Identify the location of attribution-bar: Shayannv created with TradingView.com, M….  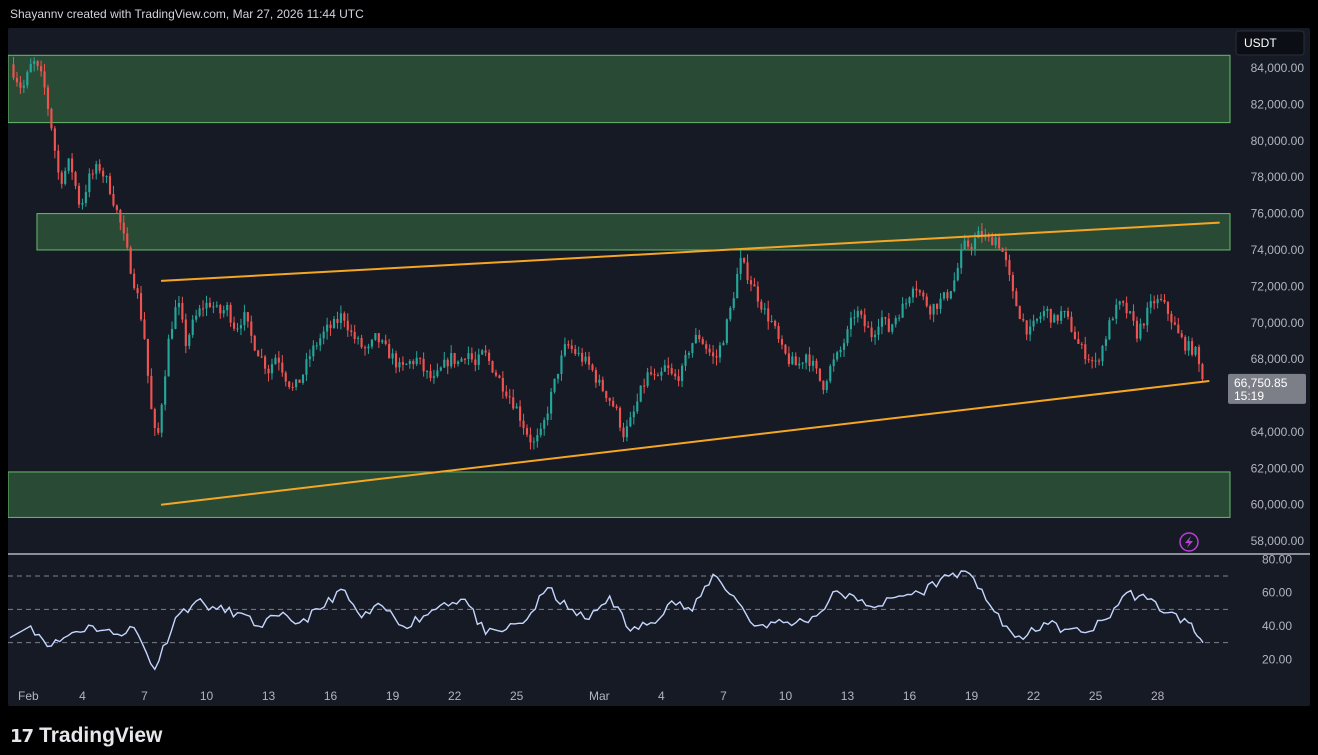
(659, 14).